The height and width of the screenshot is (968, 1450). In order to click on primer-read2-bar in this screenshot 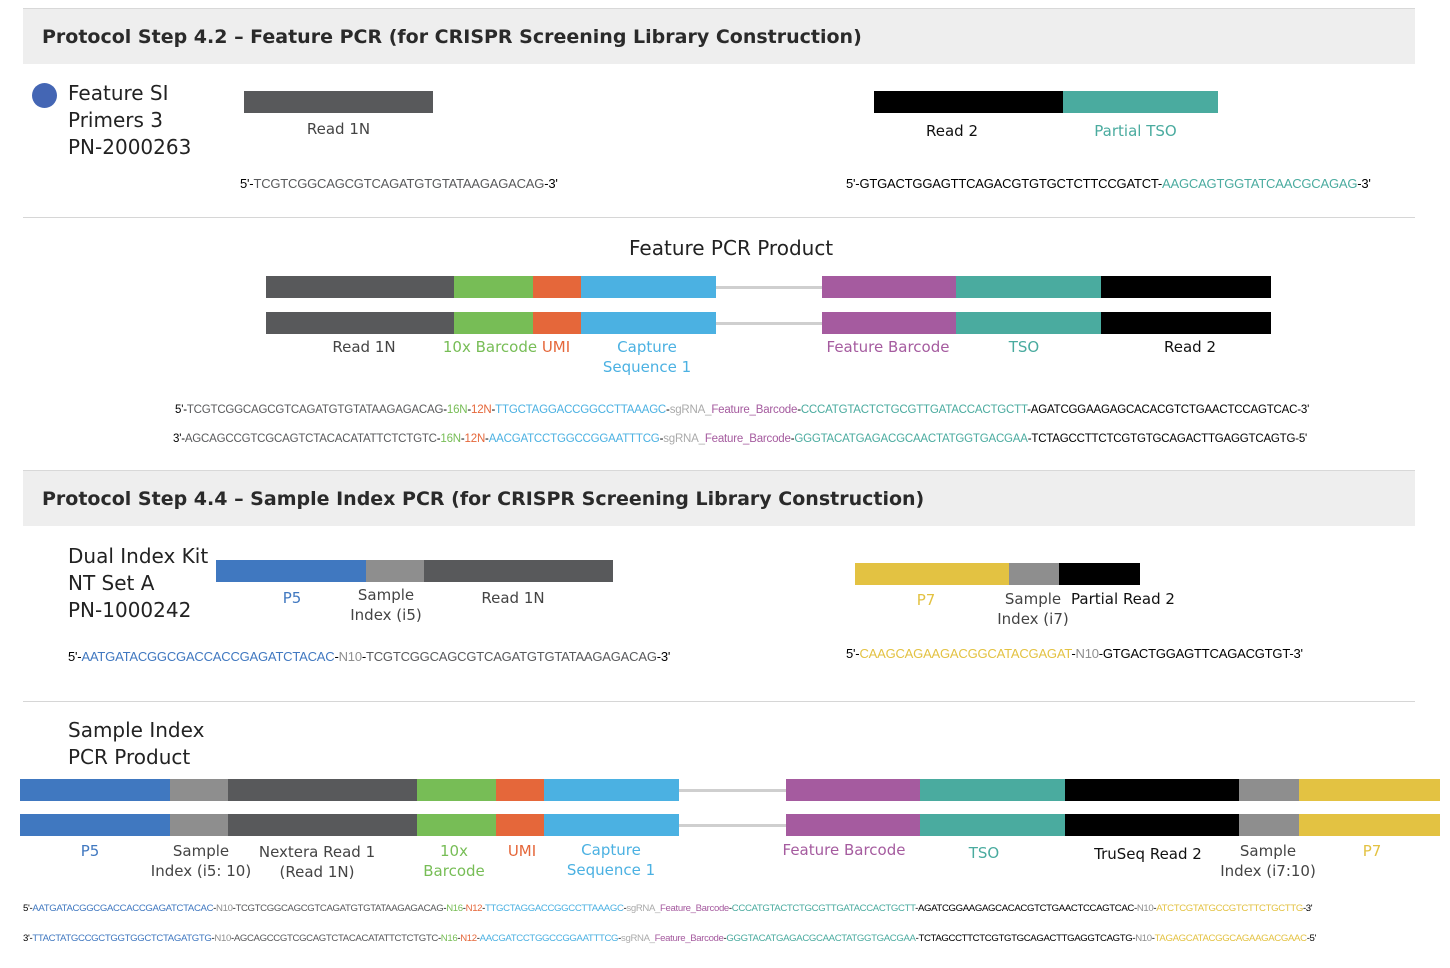, I will do `click(968, 102)`.